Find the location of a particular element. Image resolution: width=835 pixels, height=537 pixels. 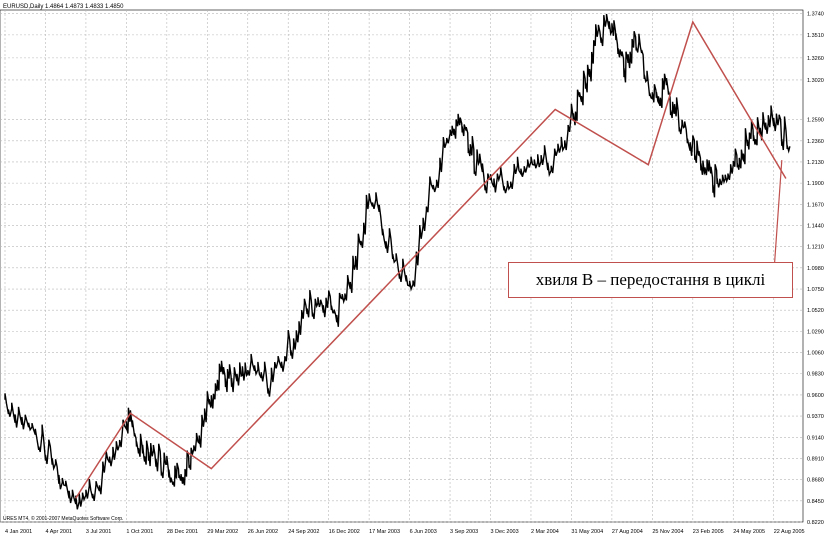

annotation-pointer is located at coordinates (778, 218).